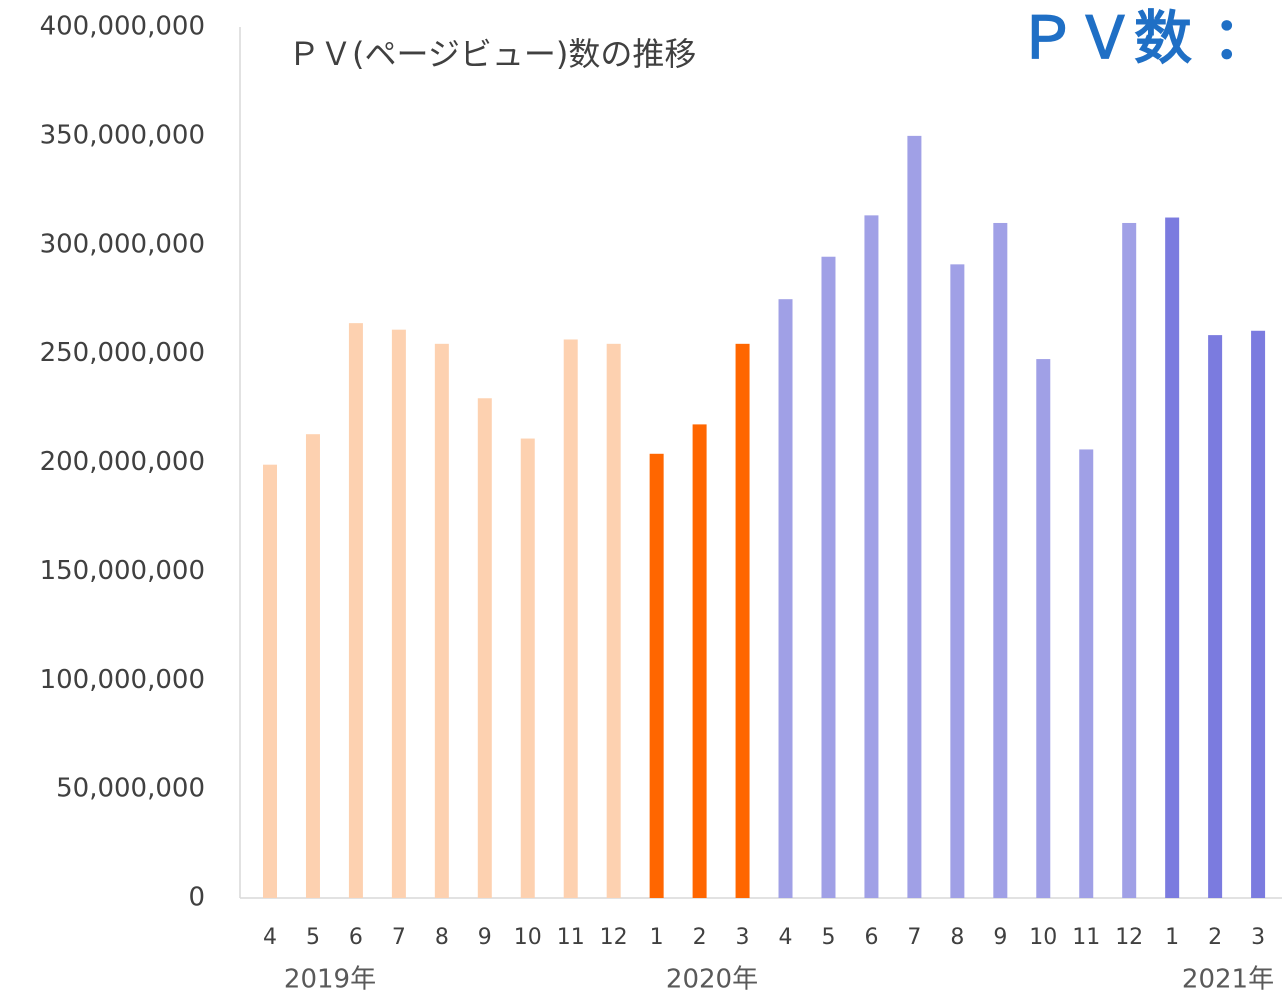  I want to click on y-tick-label: 150,000,000, so click(122, 571).